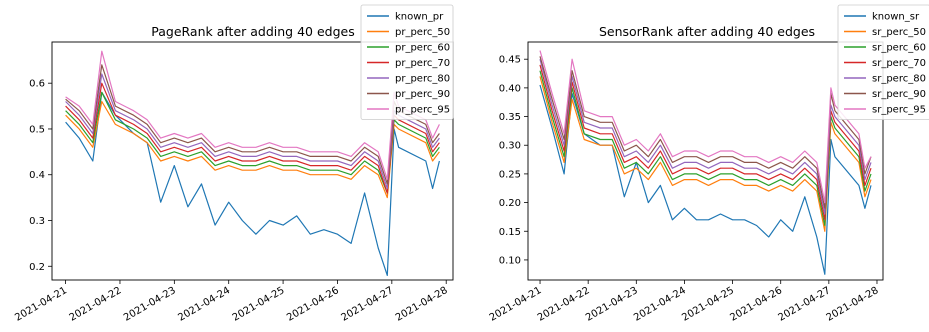 The image size is (929, 332). Describe the element at coordinates (899, 94) in the screenshot. I see `legend-label-sr_perc_90: sr_perc_90` at that location.